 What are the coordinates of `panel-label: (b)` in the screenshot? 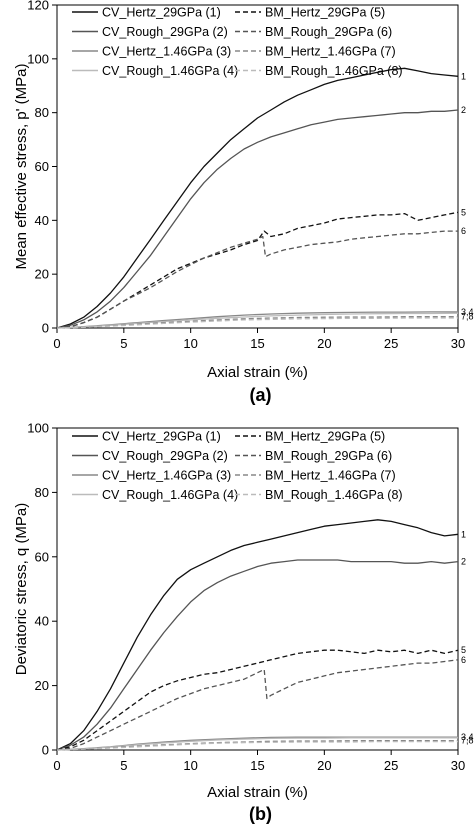 It's located at (260, 814).